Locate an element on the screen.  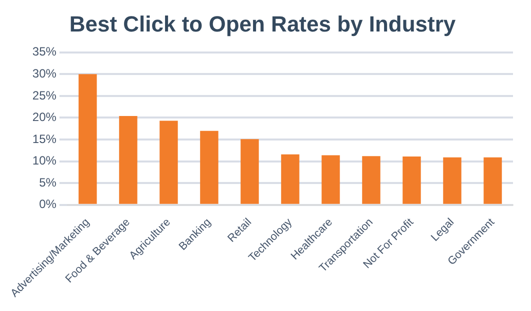
y-tick-label: 30% is located at coordinates (44, 73).